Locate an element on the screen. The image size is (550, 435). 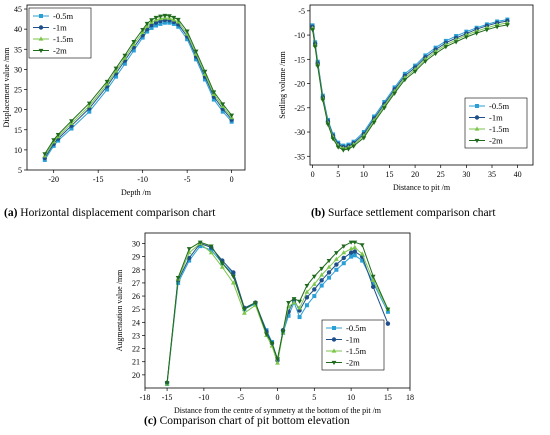
chart-c-legend-label: -0.5m is located at coordinates (356, 328).